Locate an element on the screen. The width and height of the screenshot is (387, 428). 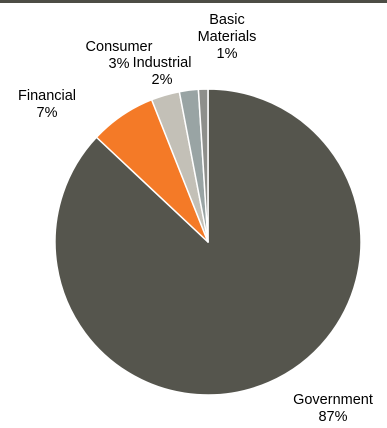
pie-label-financial: Financial 7% is located at coordinates (47, 104).